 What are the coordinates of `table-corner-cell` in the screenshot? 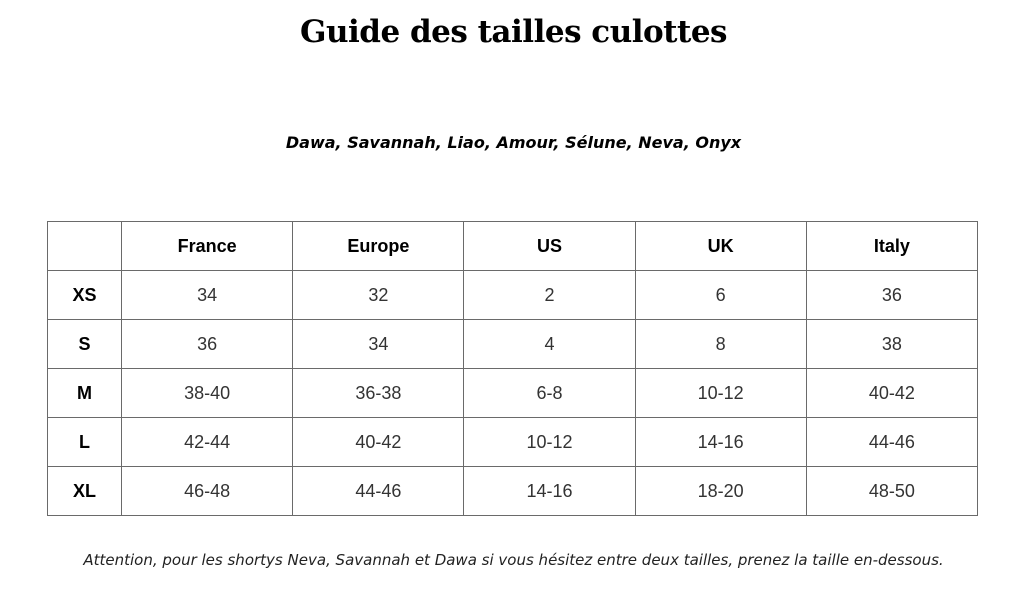 It's located at (84, 246).